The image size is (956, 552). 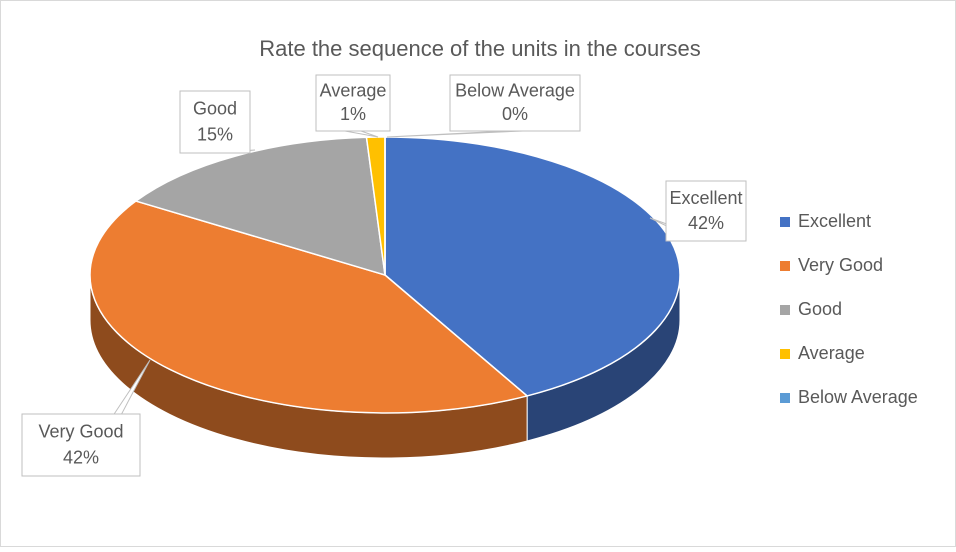 What do you see at coordinates (353, 114) in the screenshot?
I see `data-label-value: 1%` at bounding box center [353, 114].